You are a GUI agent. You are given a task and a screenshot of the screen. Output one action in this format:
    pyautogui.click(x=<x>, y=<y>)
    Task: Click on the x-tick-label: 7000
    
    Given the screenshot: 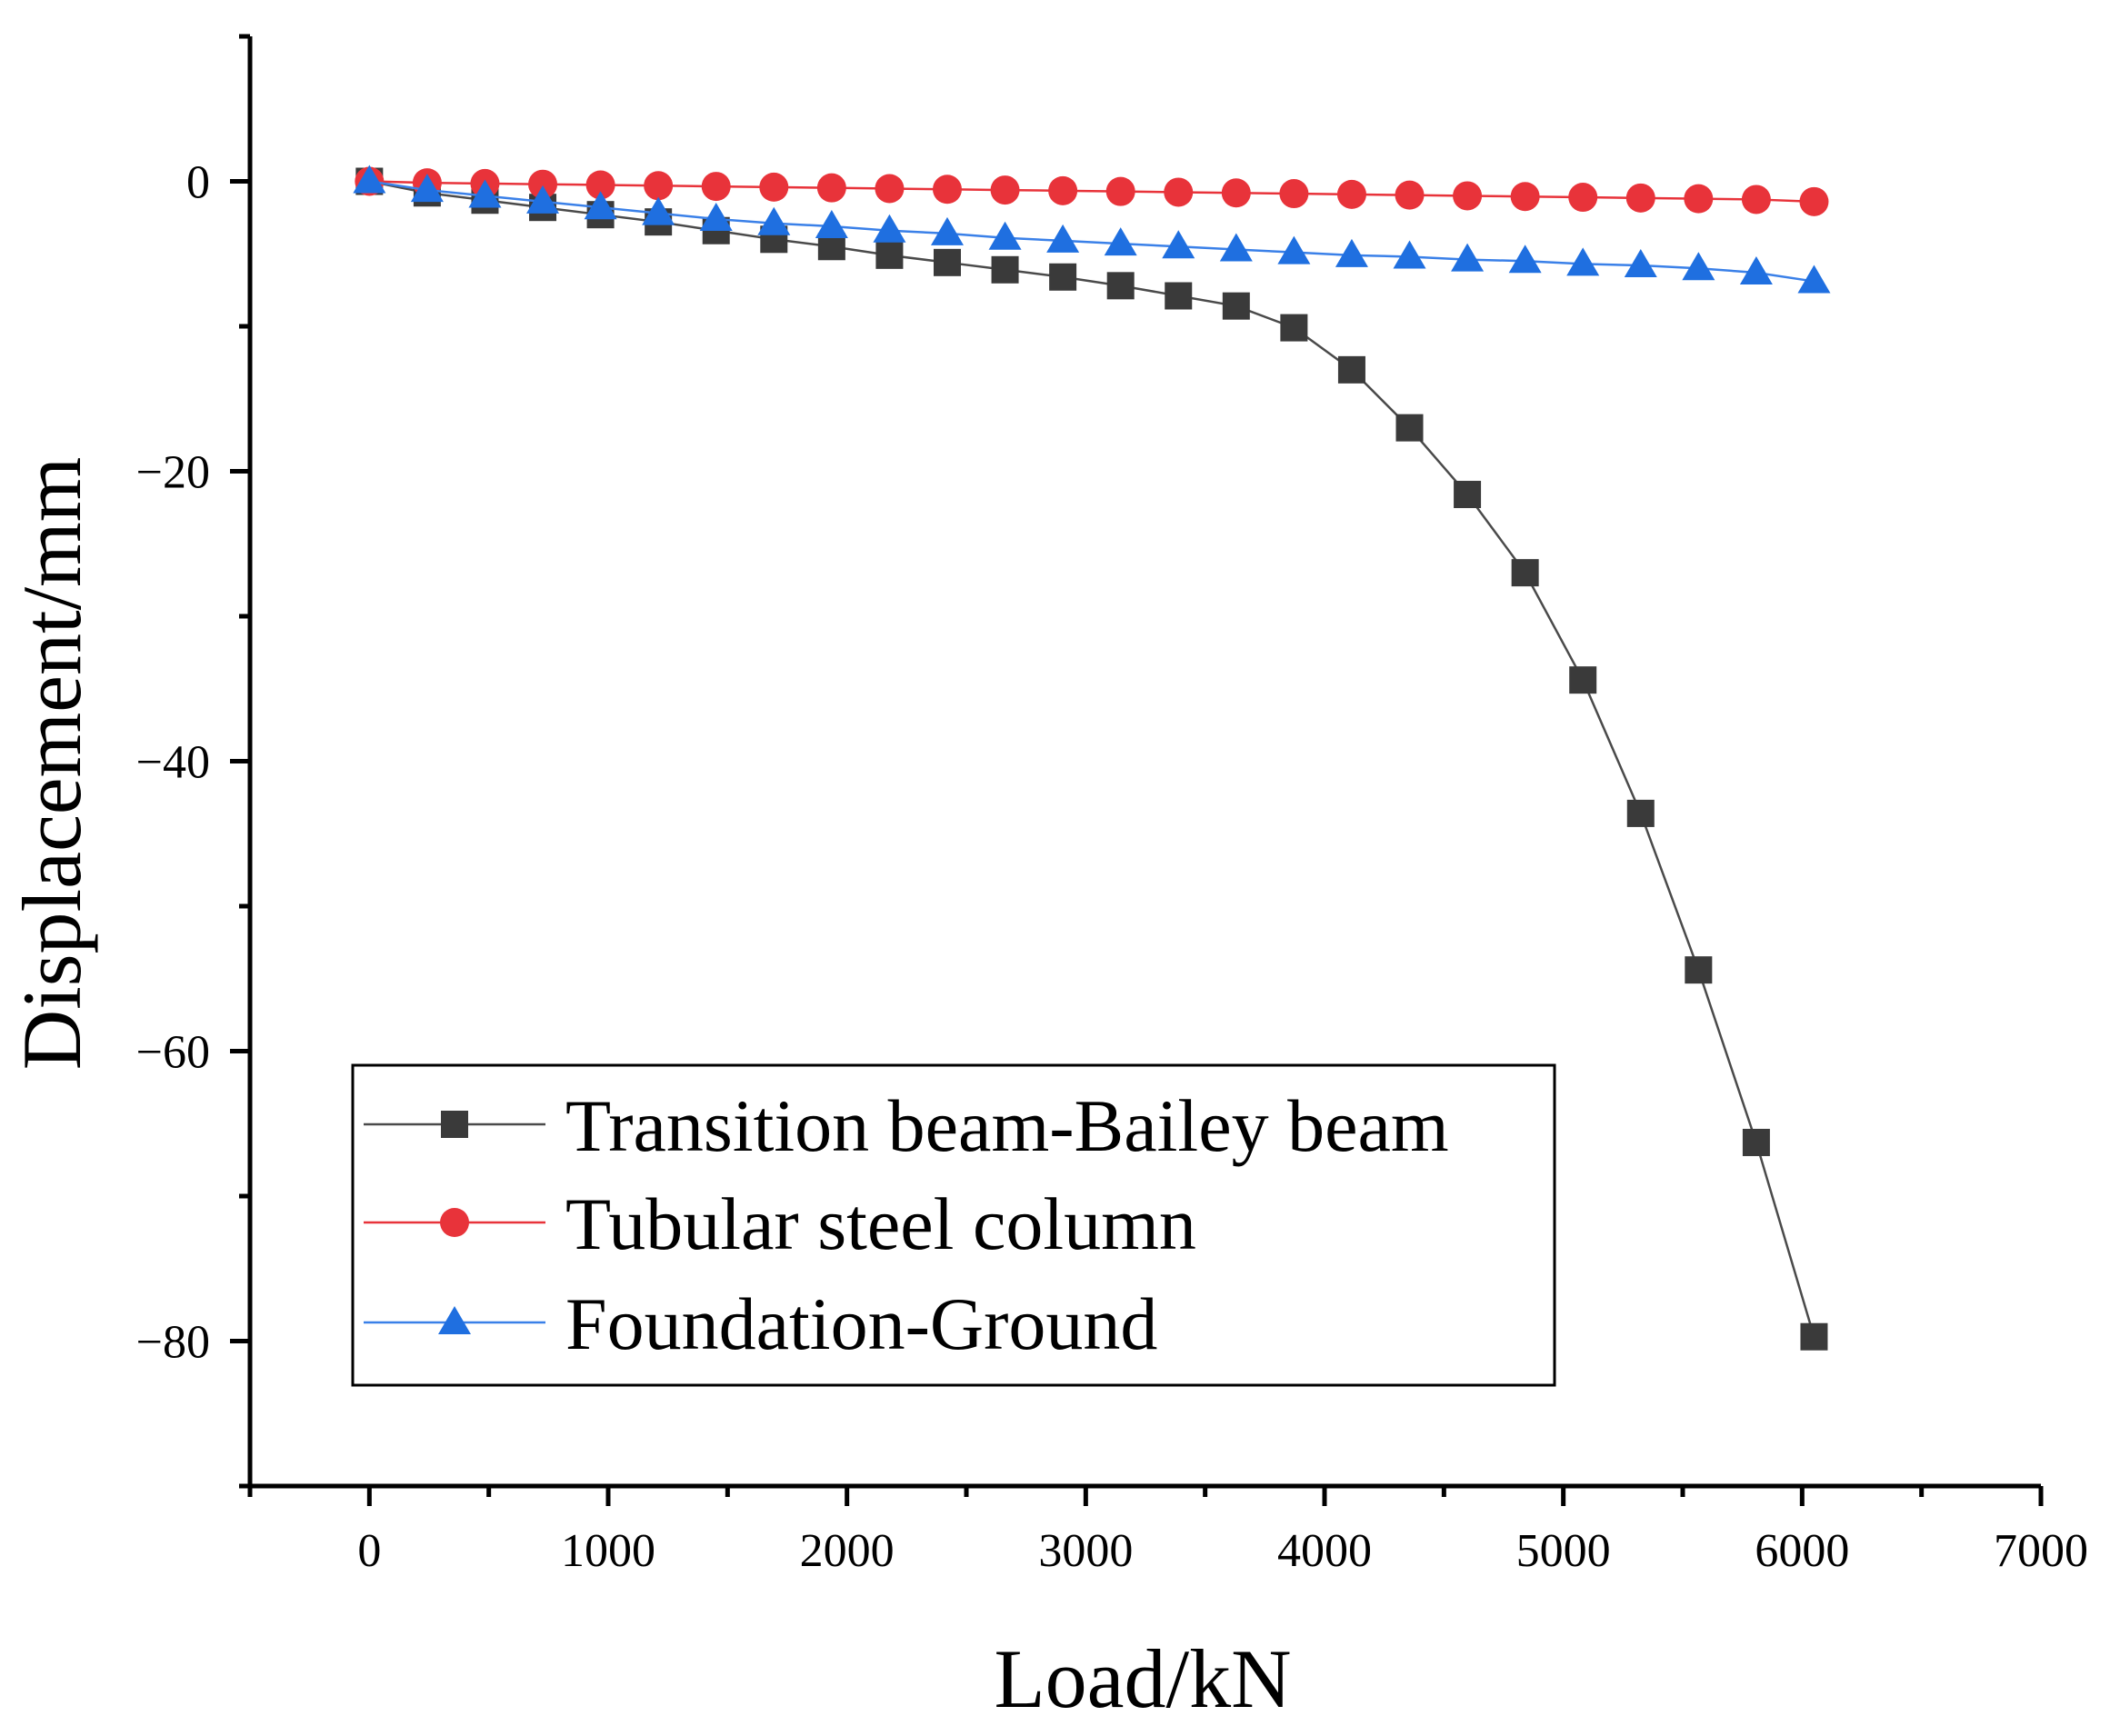 What is the action you would take?
    pyautogui.click(x=2041, y=1551)
    